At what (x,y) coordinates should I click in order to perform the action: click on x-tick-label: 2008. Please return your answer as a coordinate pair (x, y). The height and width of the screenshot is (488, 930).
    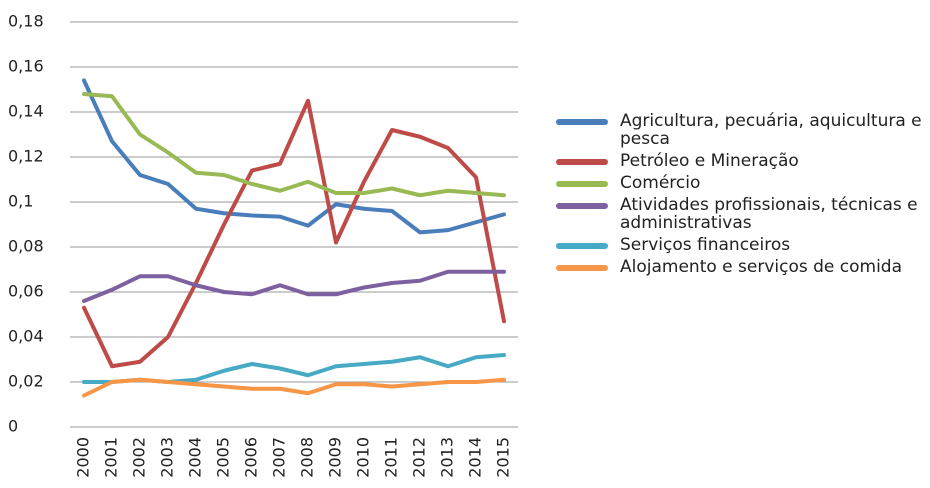
    Looking at the image, I should click on (307, 457).